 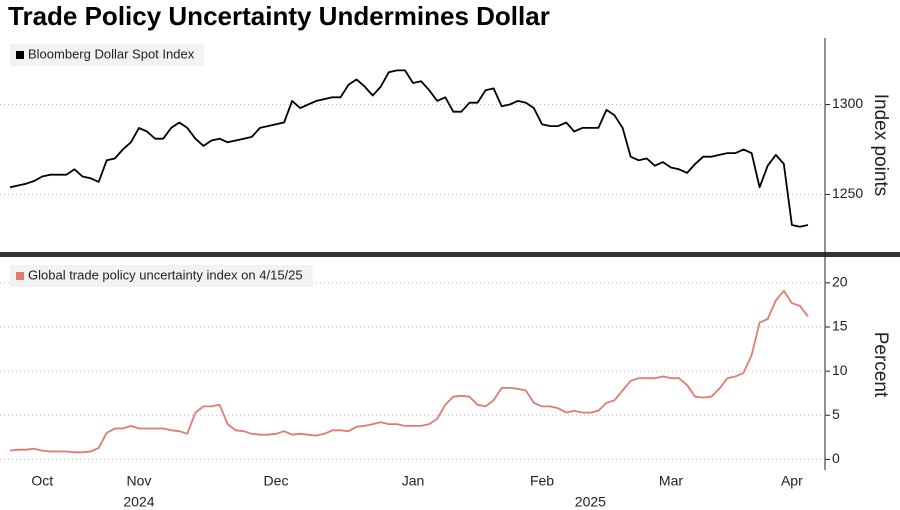 I want to click on y-tick-label: 1250, so click(x=847, y=193).